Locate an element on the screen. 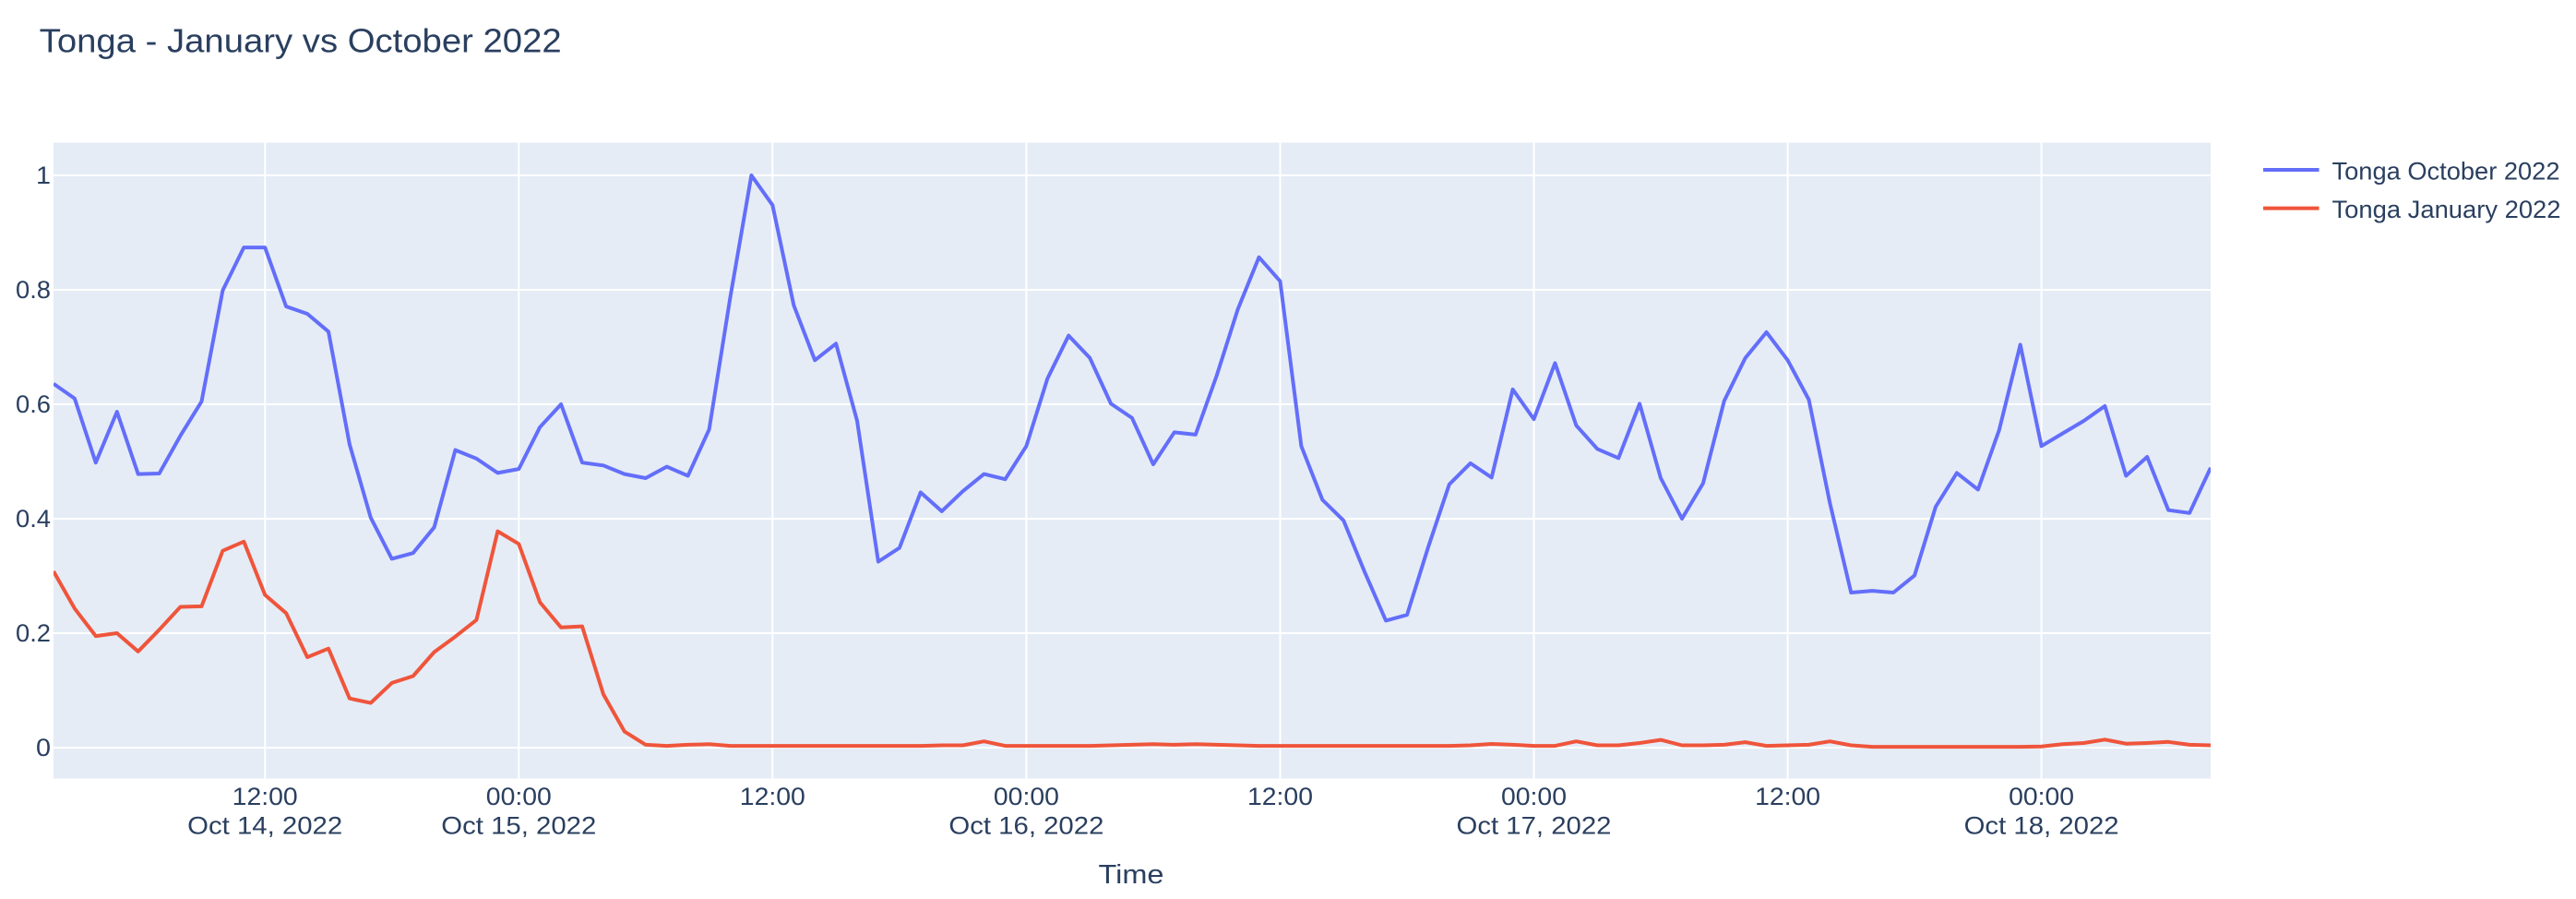 The image size is (2576, 899). svg-text:Tonga - January vs October 202: Tonga - January vs October 2022 is located at coordinates (301, 41).